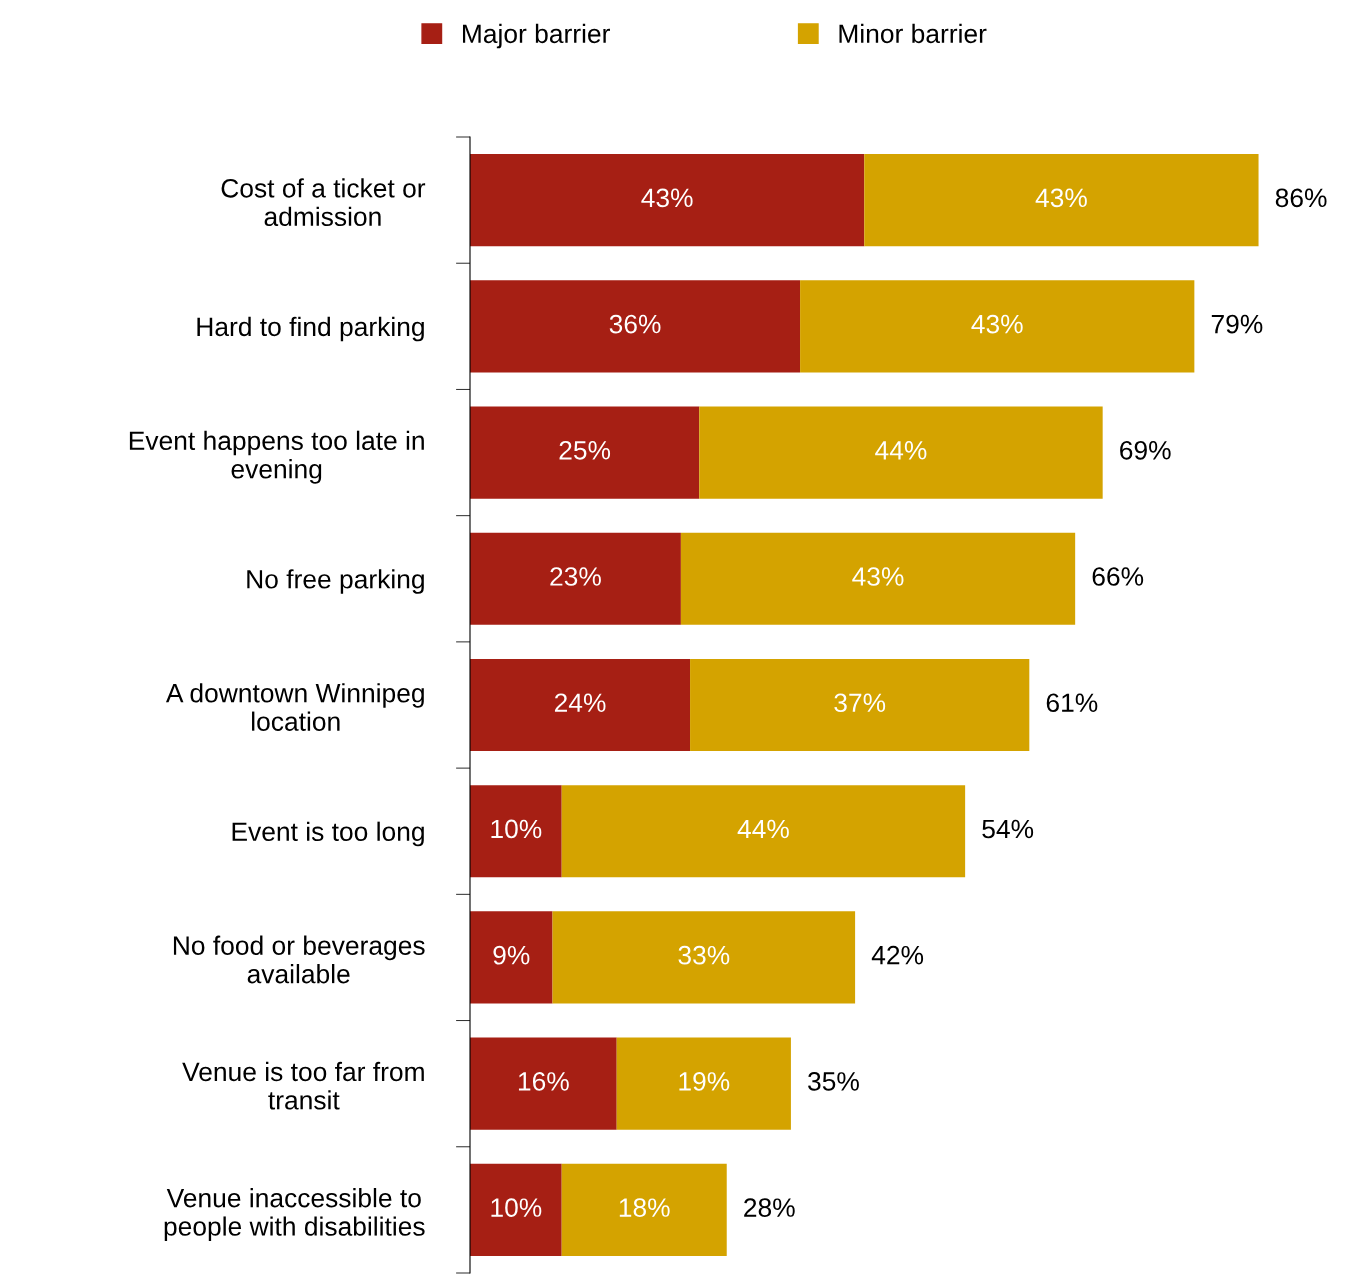 The width and height of the screenshot is (1365, 1276). I want to click on total-label: 61%, so click(1072, 703).